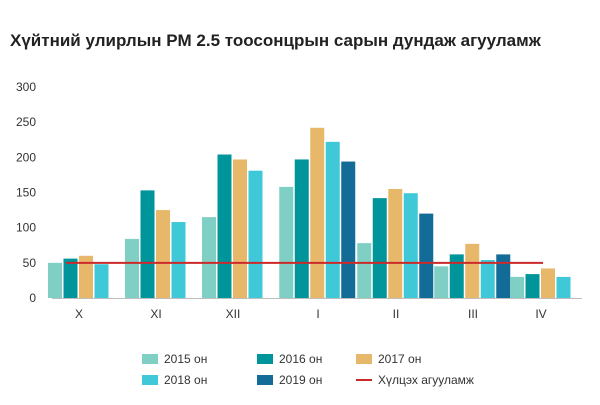 Image resolution: width=600 pixels, height=405 pixels. Describe the element at coordinates (185, 380) in the screenshot. I see `legend-label: 2018 он` at that location.